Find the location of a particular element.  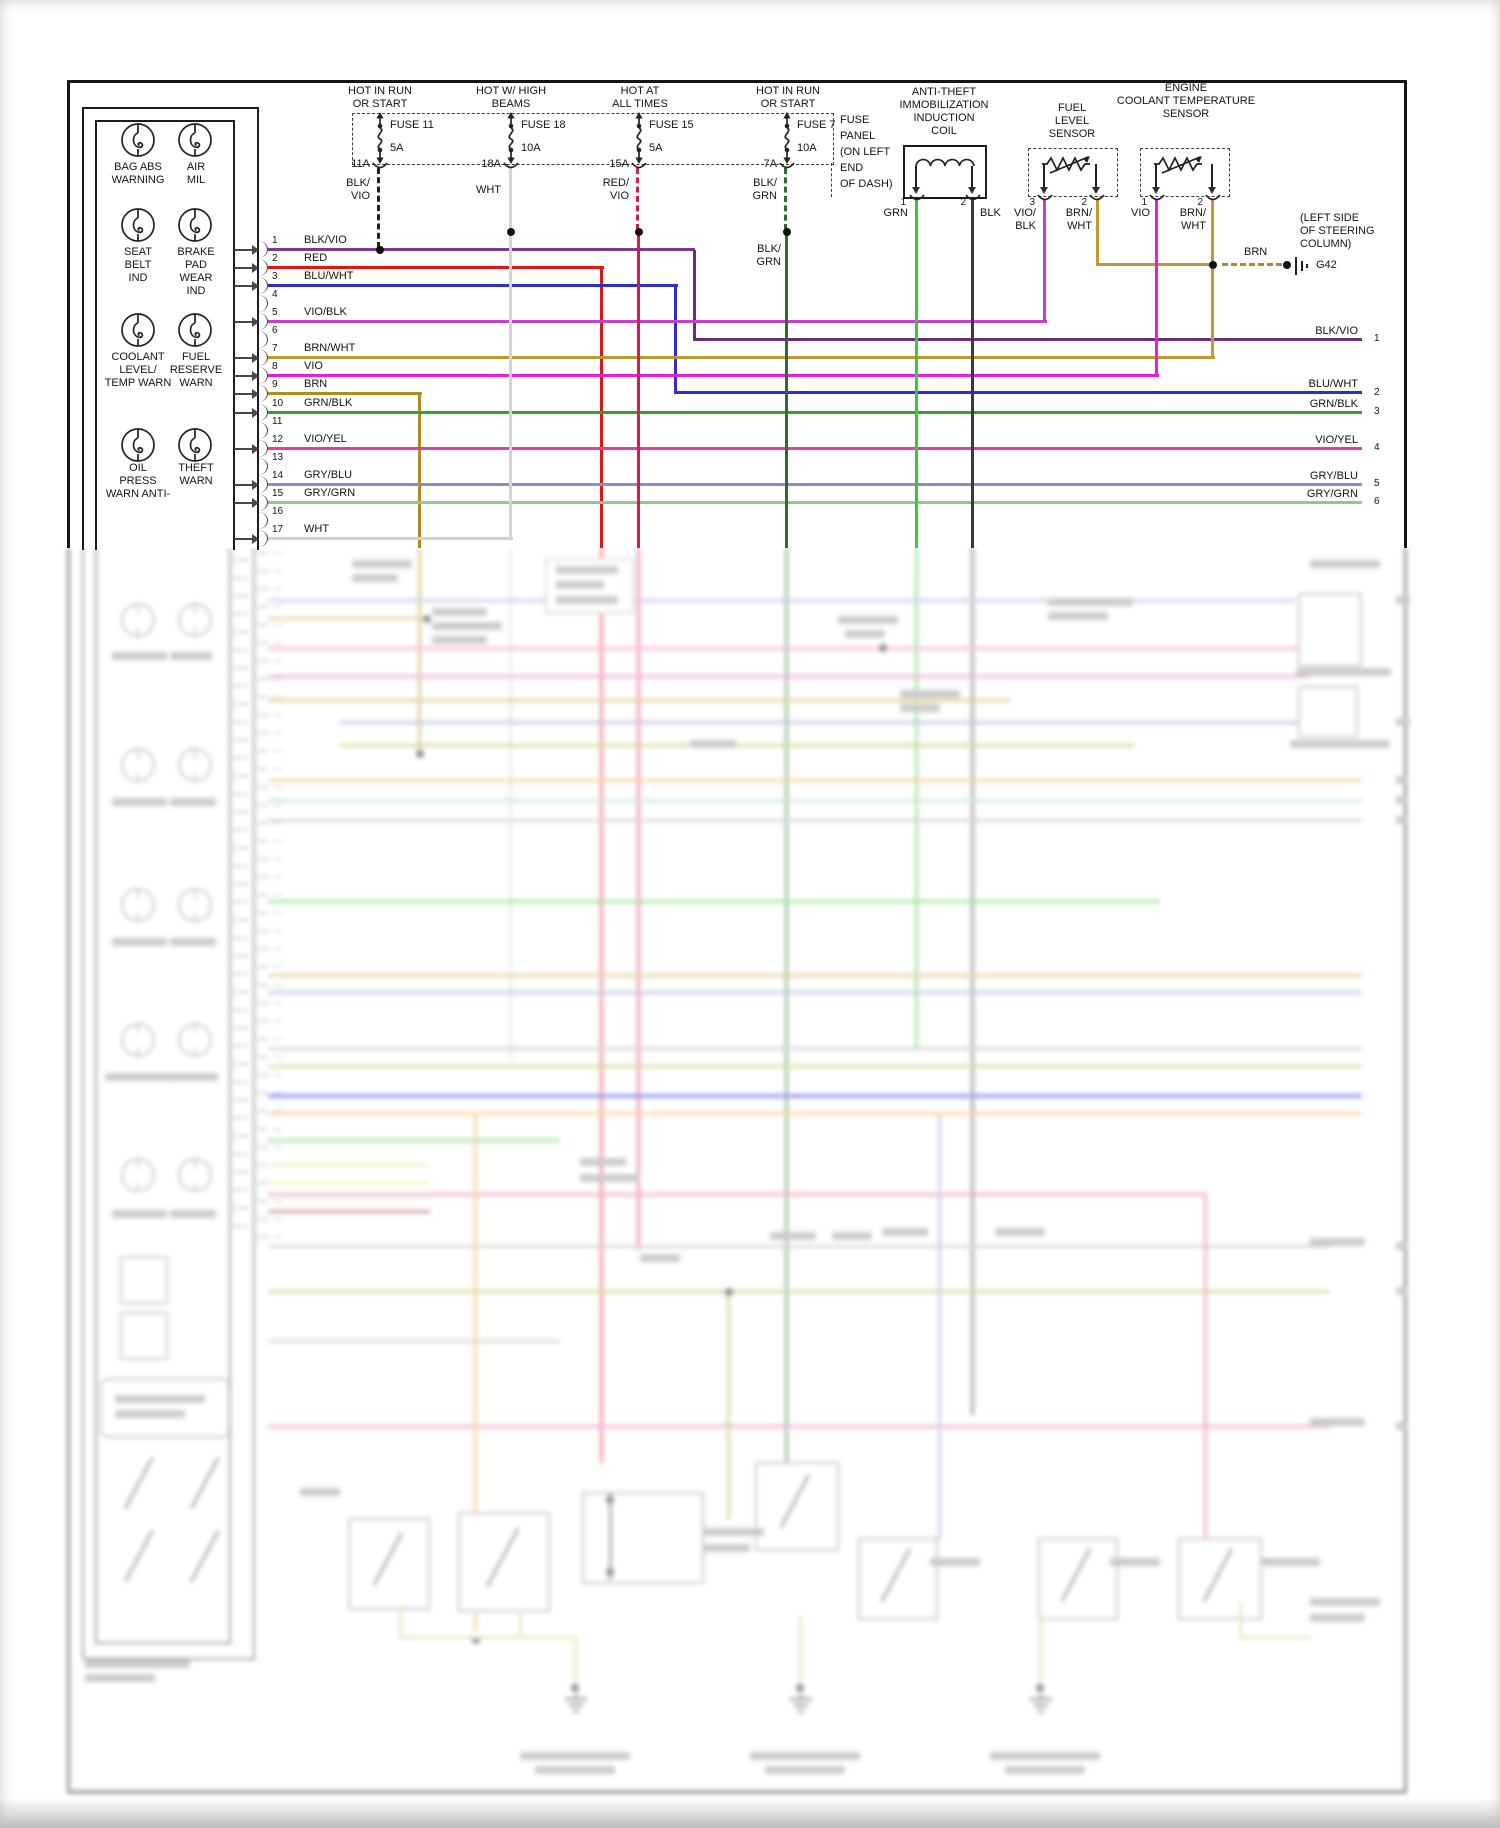

fuse-panel-box is located at coordinates (593, 139).